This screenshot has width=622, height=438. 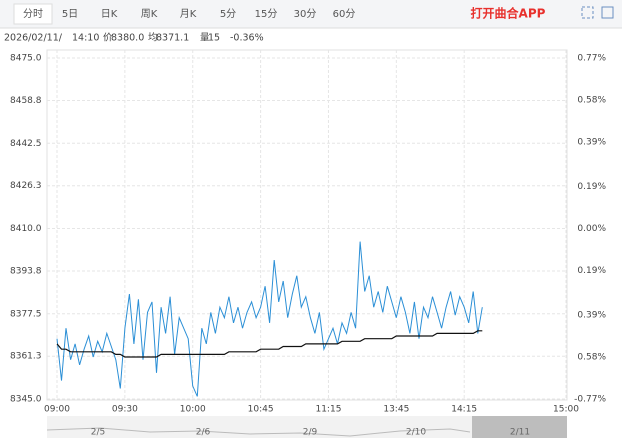 I want to click on x-tick-label: 15:00, so click(x=566, y=410).